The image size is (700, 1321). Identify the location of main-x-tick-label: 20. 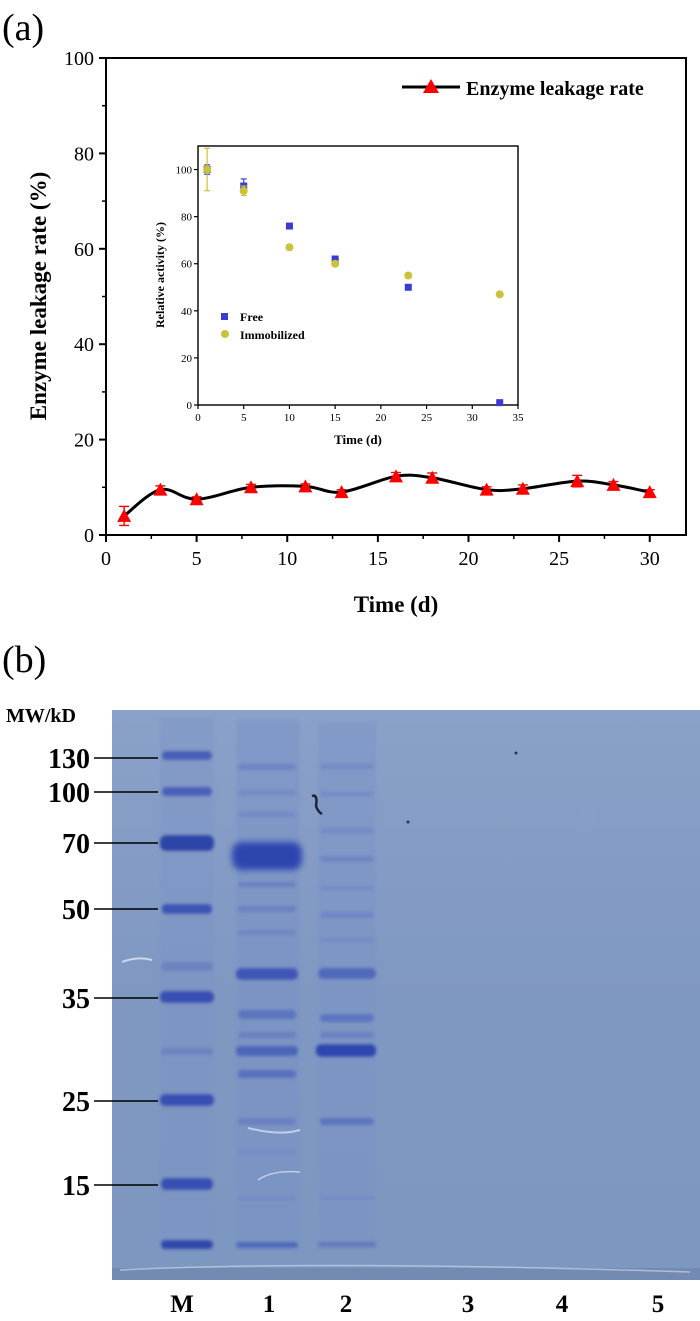
(469, 559).